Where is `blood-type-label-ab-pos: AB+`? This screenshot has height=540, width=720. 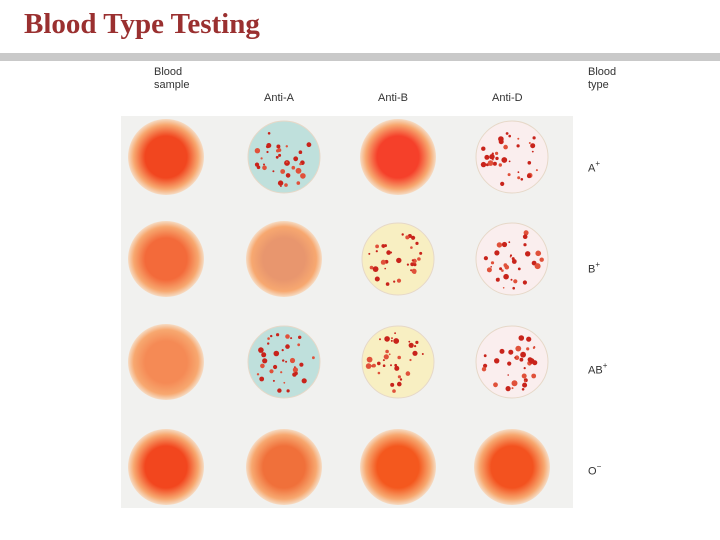 blood-type-label-ab-pos: AB+ is located at coordinates (598, 369).